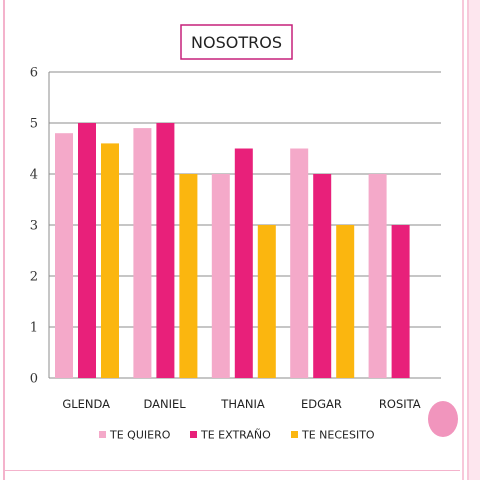  I want to click on y-tick-label: 4, so click(34, 175).